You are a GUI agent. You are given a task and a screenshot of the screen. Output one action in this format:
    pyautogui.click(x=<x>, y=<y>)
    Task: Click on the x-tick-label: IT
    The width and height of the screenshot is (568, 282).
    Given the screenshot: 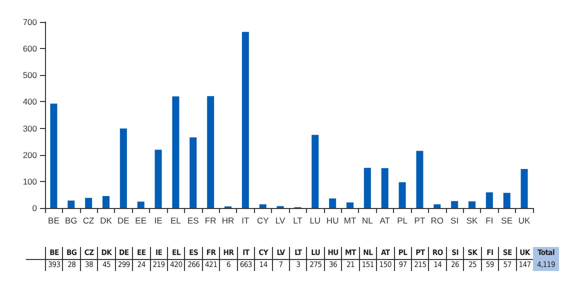 What is the action you would take?
    pyautogui.click(x=246, y=221)
    